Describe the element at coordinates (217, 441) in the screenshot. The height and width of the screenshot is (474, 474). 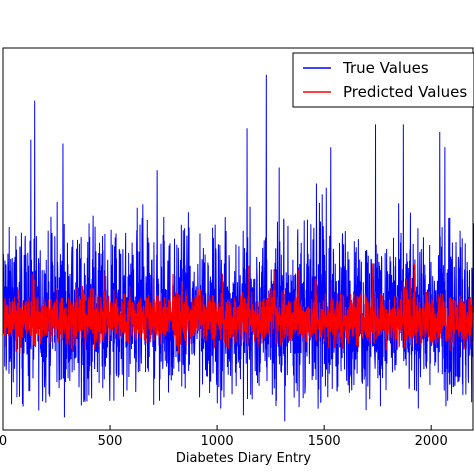
I see `x-tick-label: 1000` at that location.